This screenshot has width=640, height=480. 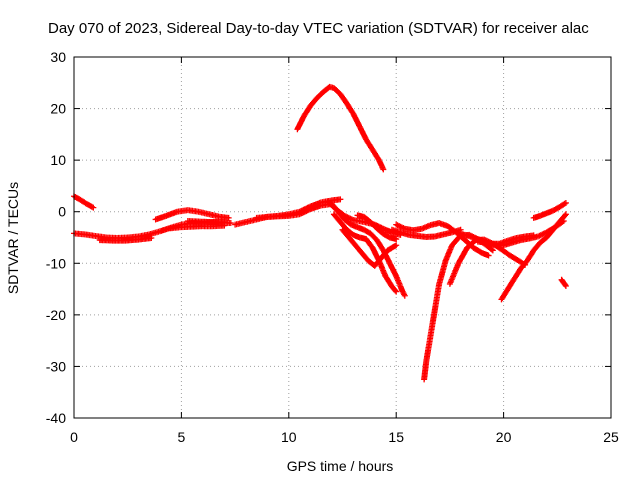 What do you see at coordinates (58, 160) in the screenshot?
I see `y-tick-label: 10` at bounding box center [58, 160].